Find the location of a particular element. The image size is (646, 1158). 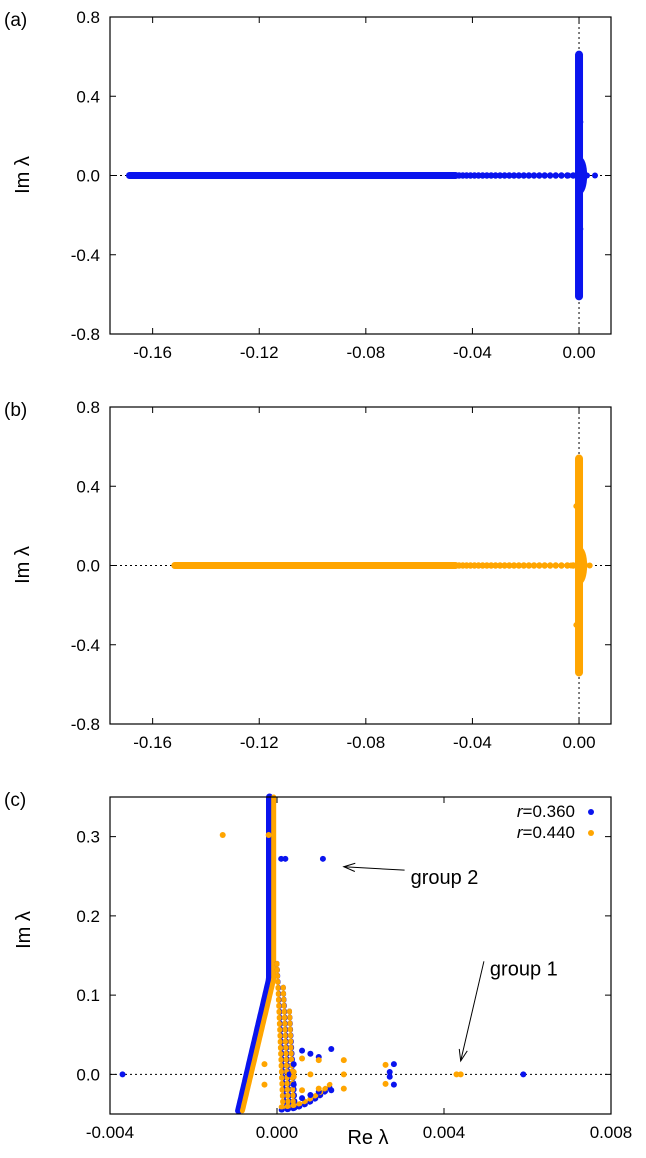

x-tick-label: 0.008 is located at coordinates (611, 1132).